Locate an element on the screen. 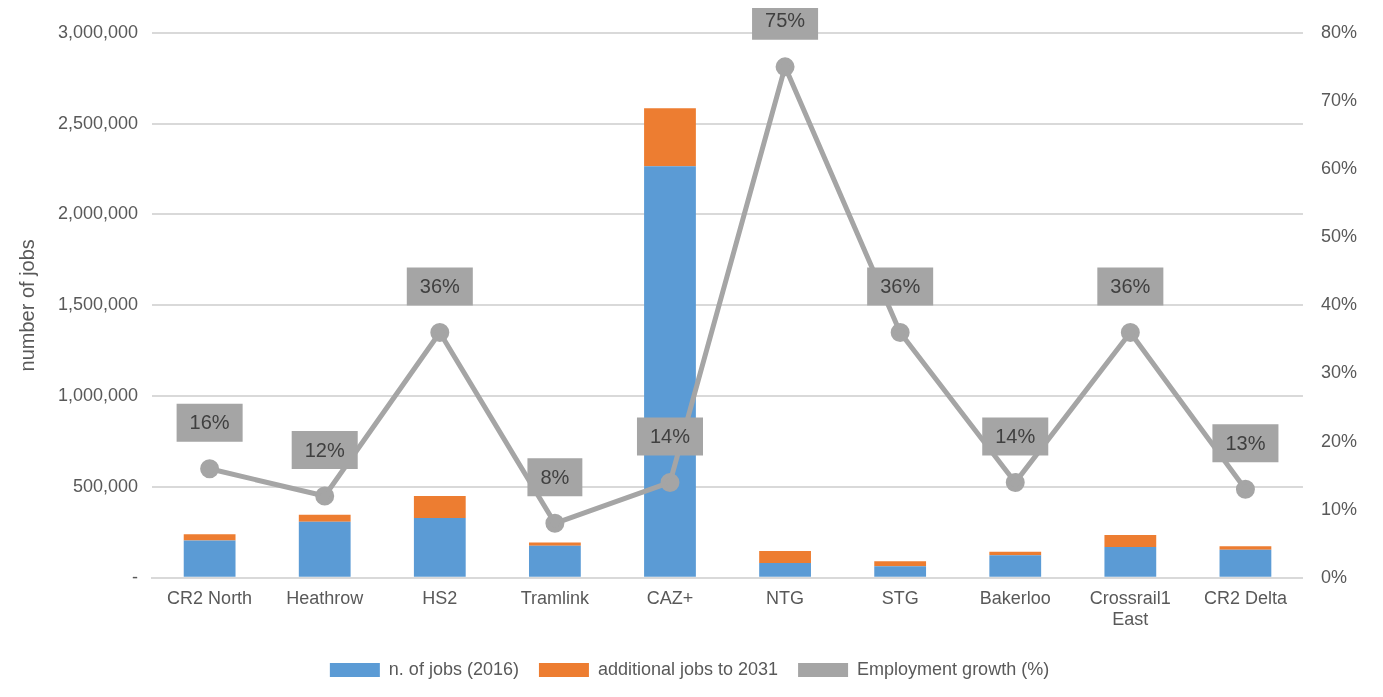 The height and width of the screenshot is (697, 1383). legend-label: Employment growth (%) is located at coordinates (953, 668).